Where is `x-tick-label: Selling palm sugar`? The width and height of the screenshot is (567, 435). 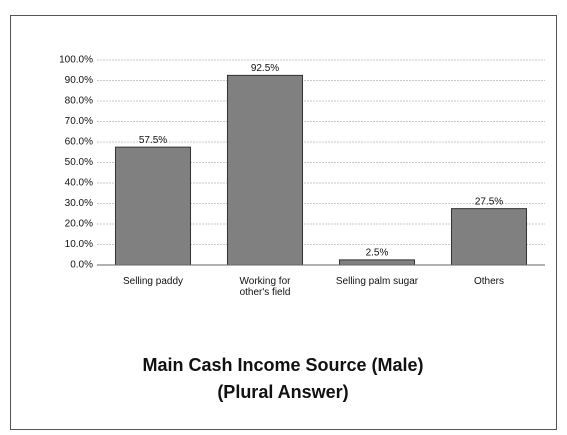
x-tick-label: Selling palm sugar is located at coordinates (377, 281).